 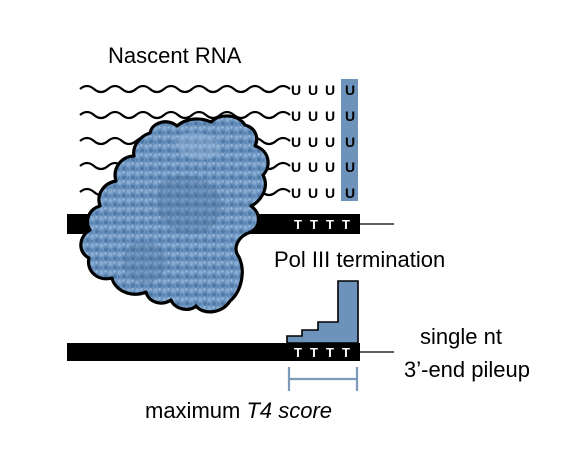 I want to click on terminal-u-highlight, so click(x=349, y=140).